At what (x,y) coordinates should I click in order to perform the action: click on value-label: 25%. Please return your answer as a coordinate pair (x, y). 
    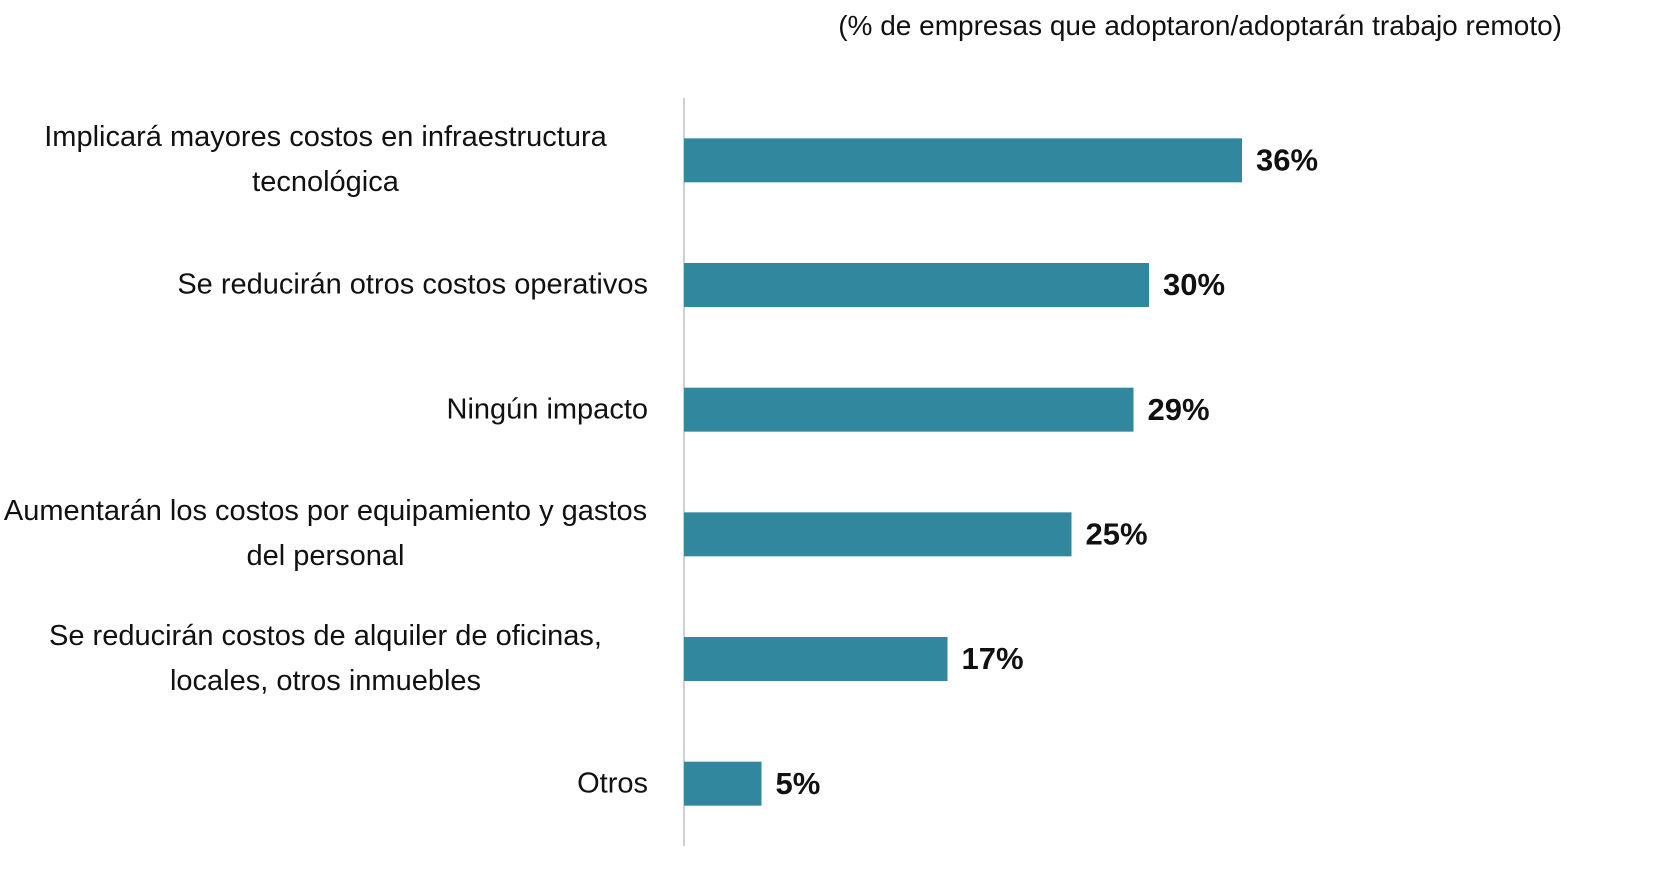
    Looking at the image, I should click on (1117, 534).